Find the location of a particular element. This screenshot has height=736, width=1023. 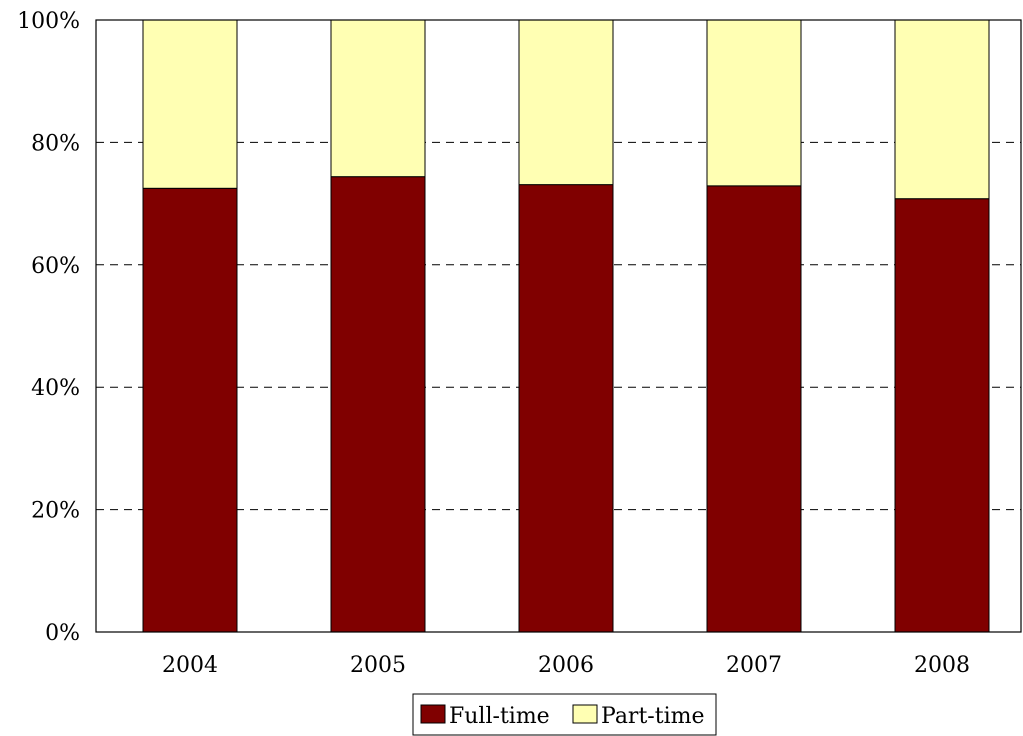

legend-box is located at coordinates (564, 714).